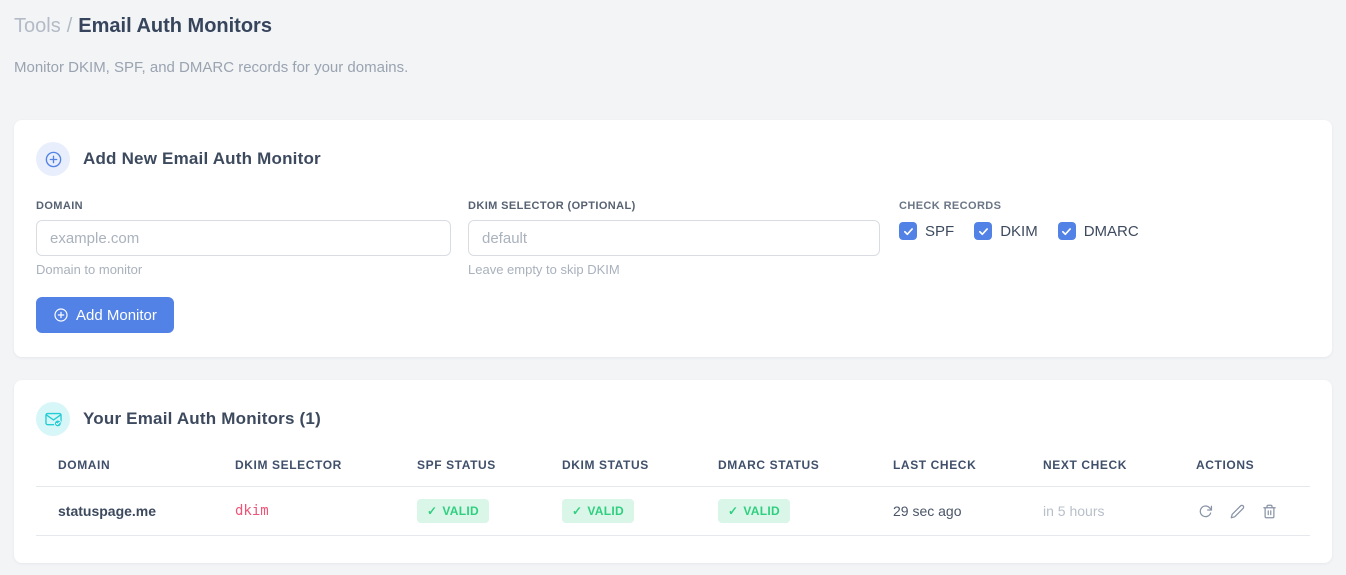 This screenshot has width=1346, height=575. I want to click on checkbox-dkim-label: DKIM, so click(1019, 231).